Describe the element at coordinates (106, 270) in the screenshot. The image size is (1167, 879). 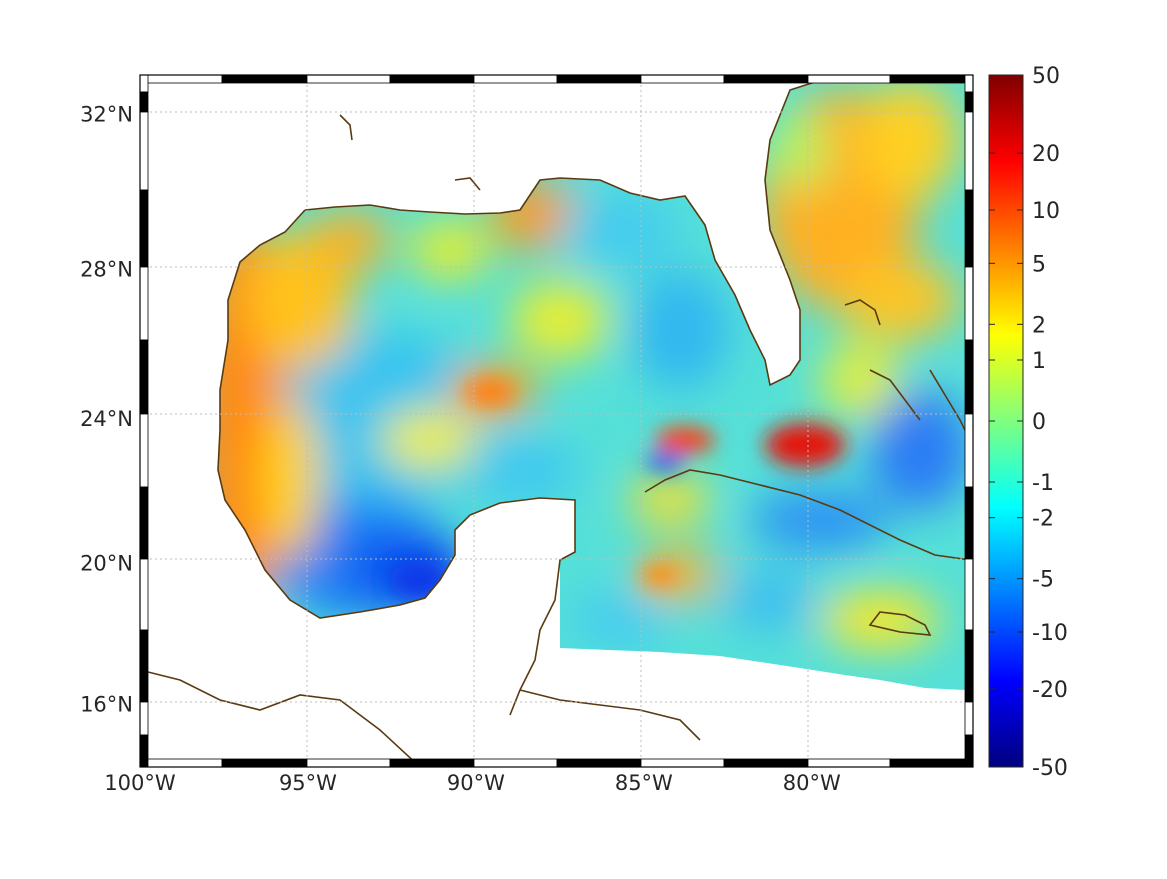
I see `y-tick-label: 28°N` at that location.